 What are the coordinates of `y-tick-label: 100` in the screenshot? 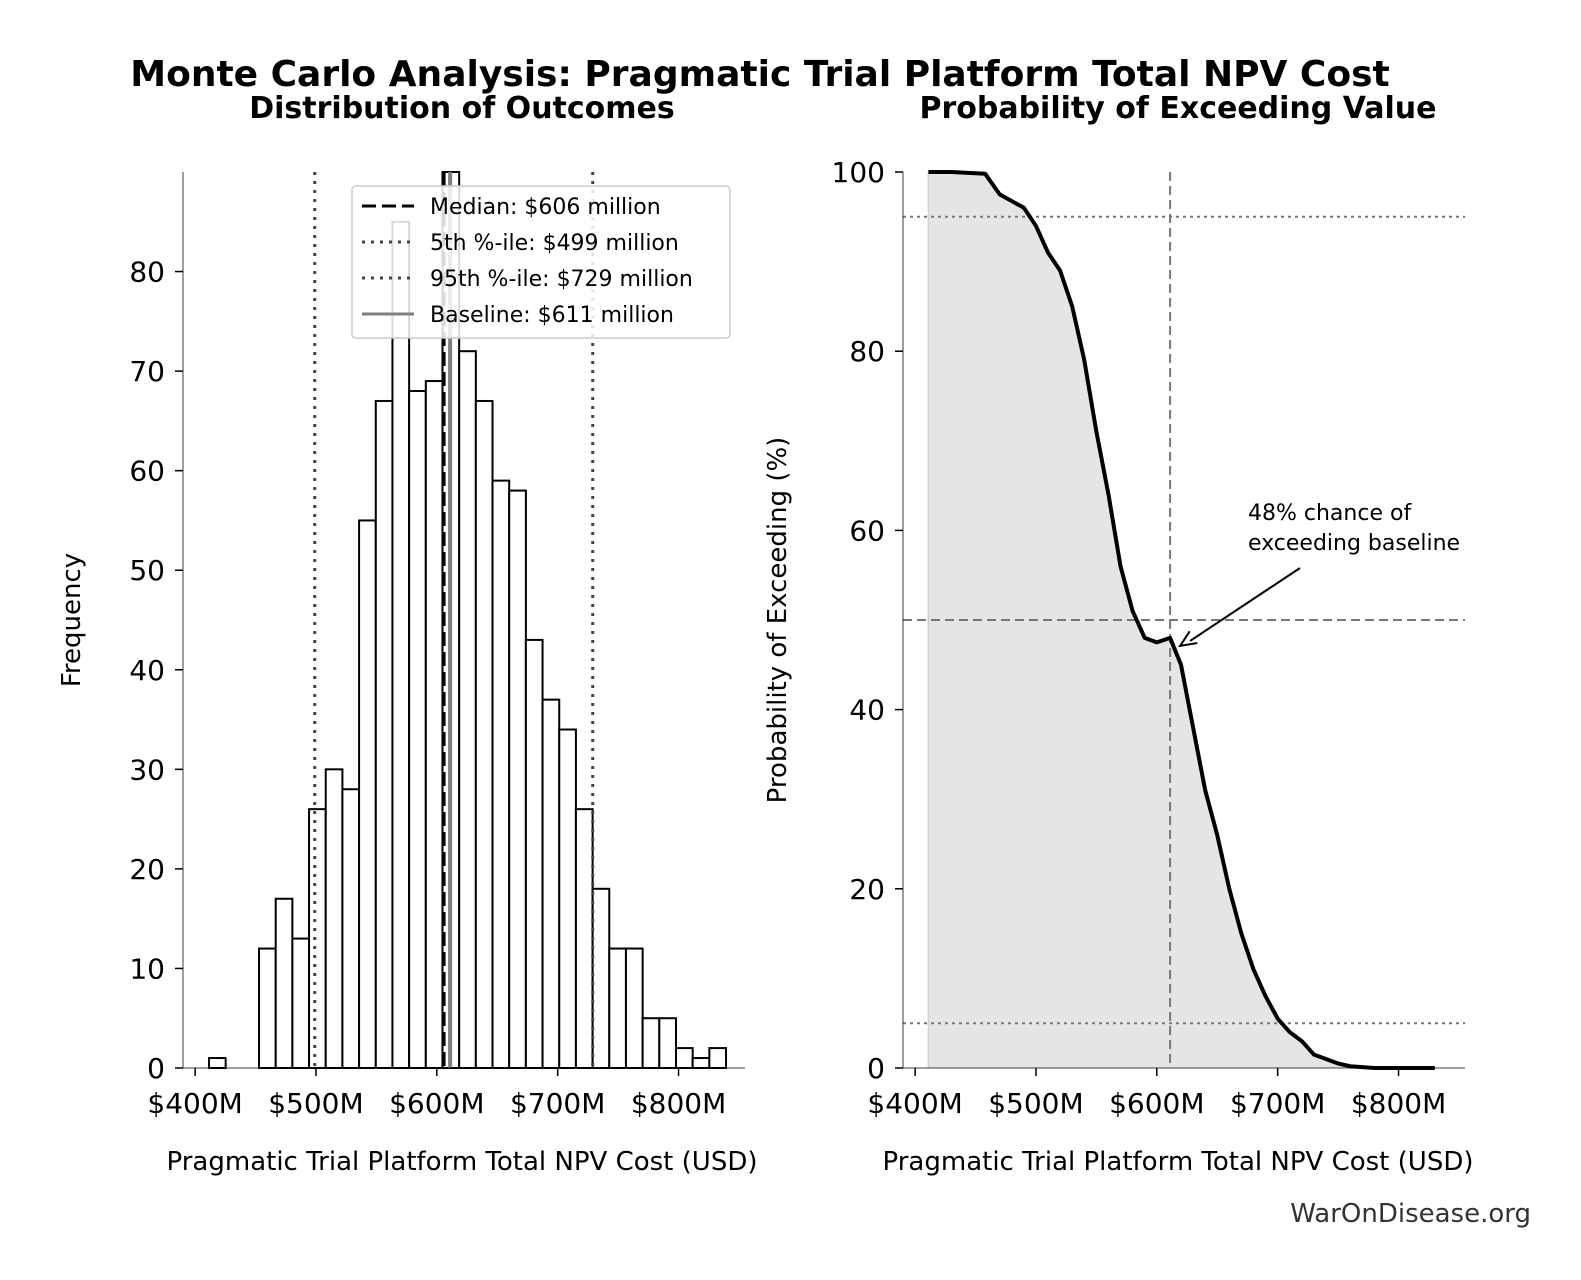 It's located at (858, 172).